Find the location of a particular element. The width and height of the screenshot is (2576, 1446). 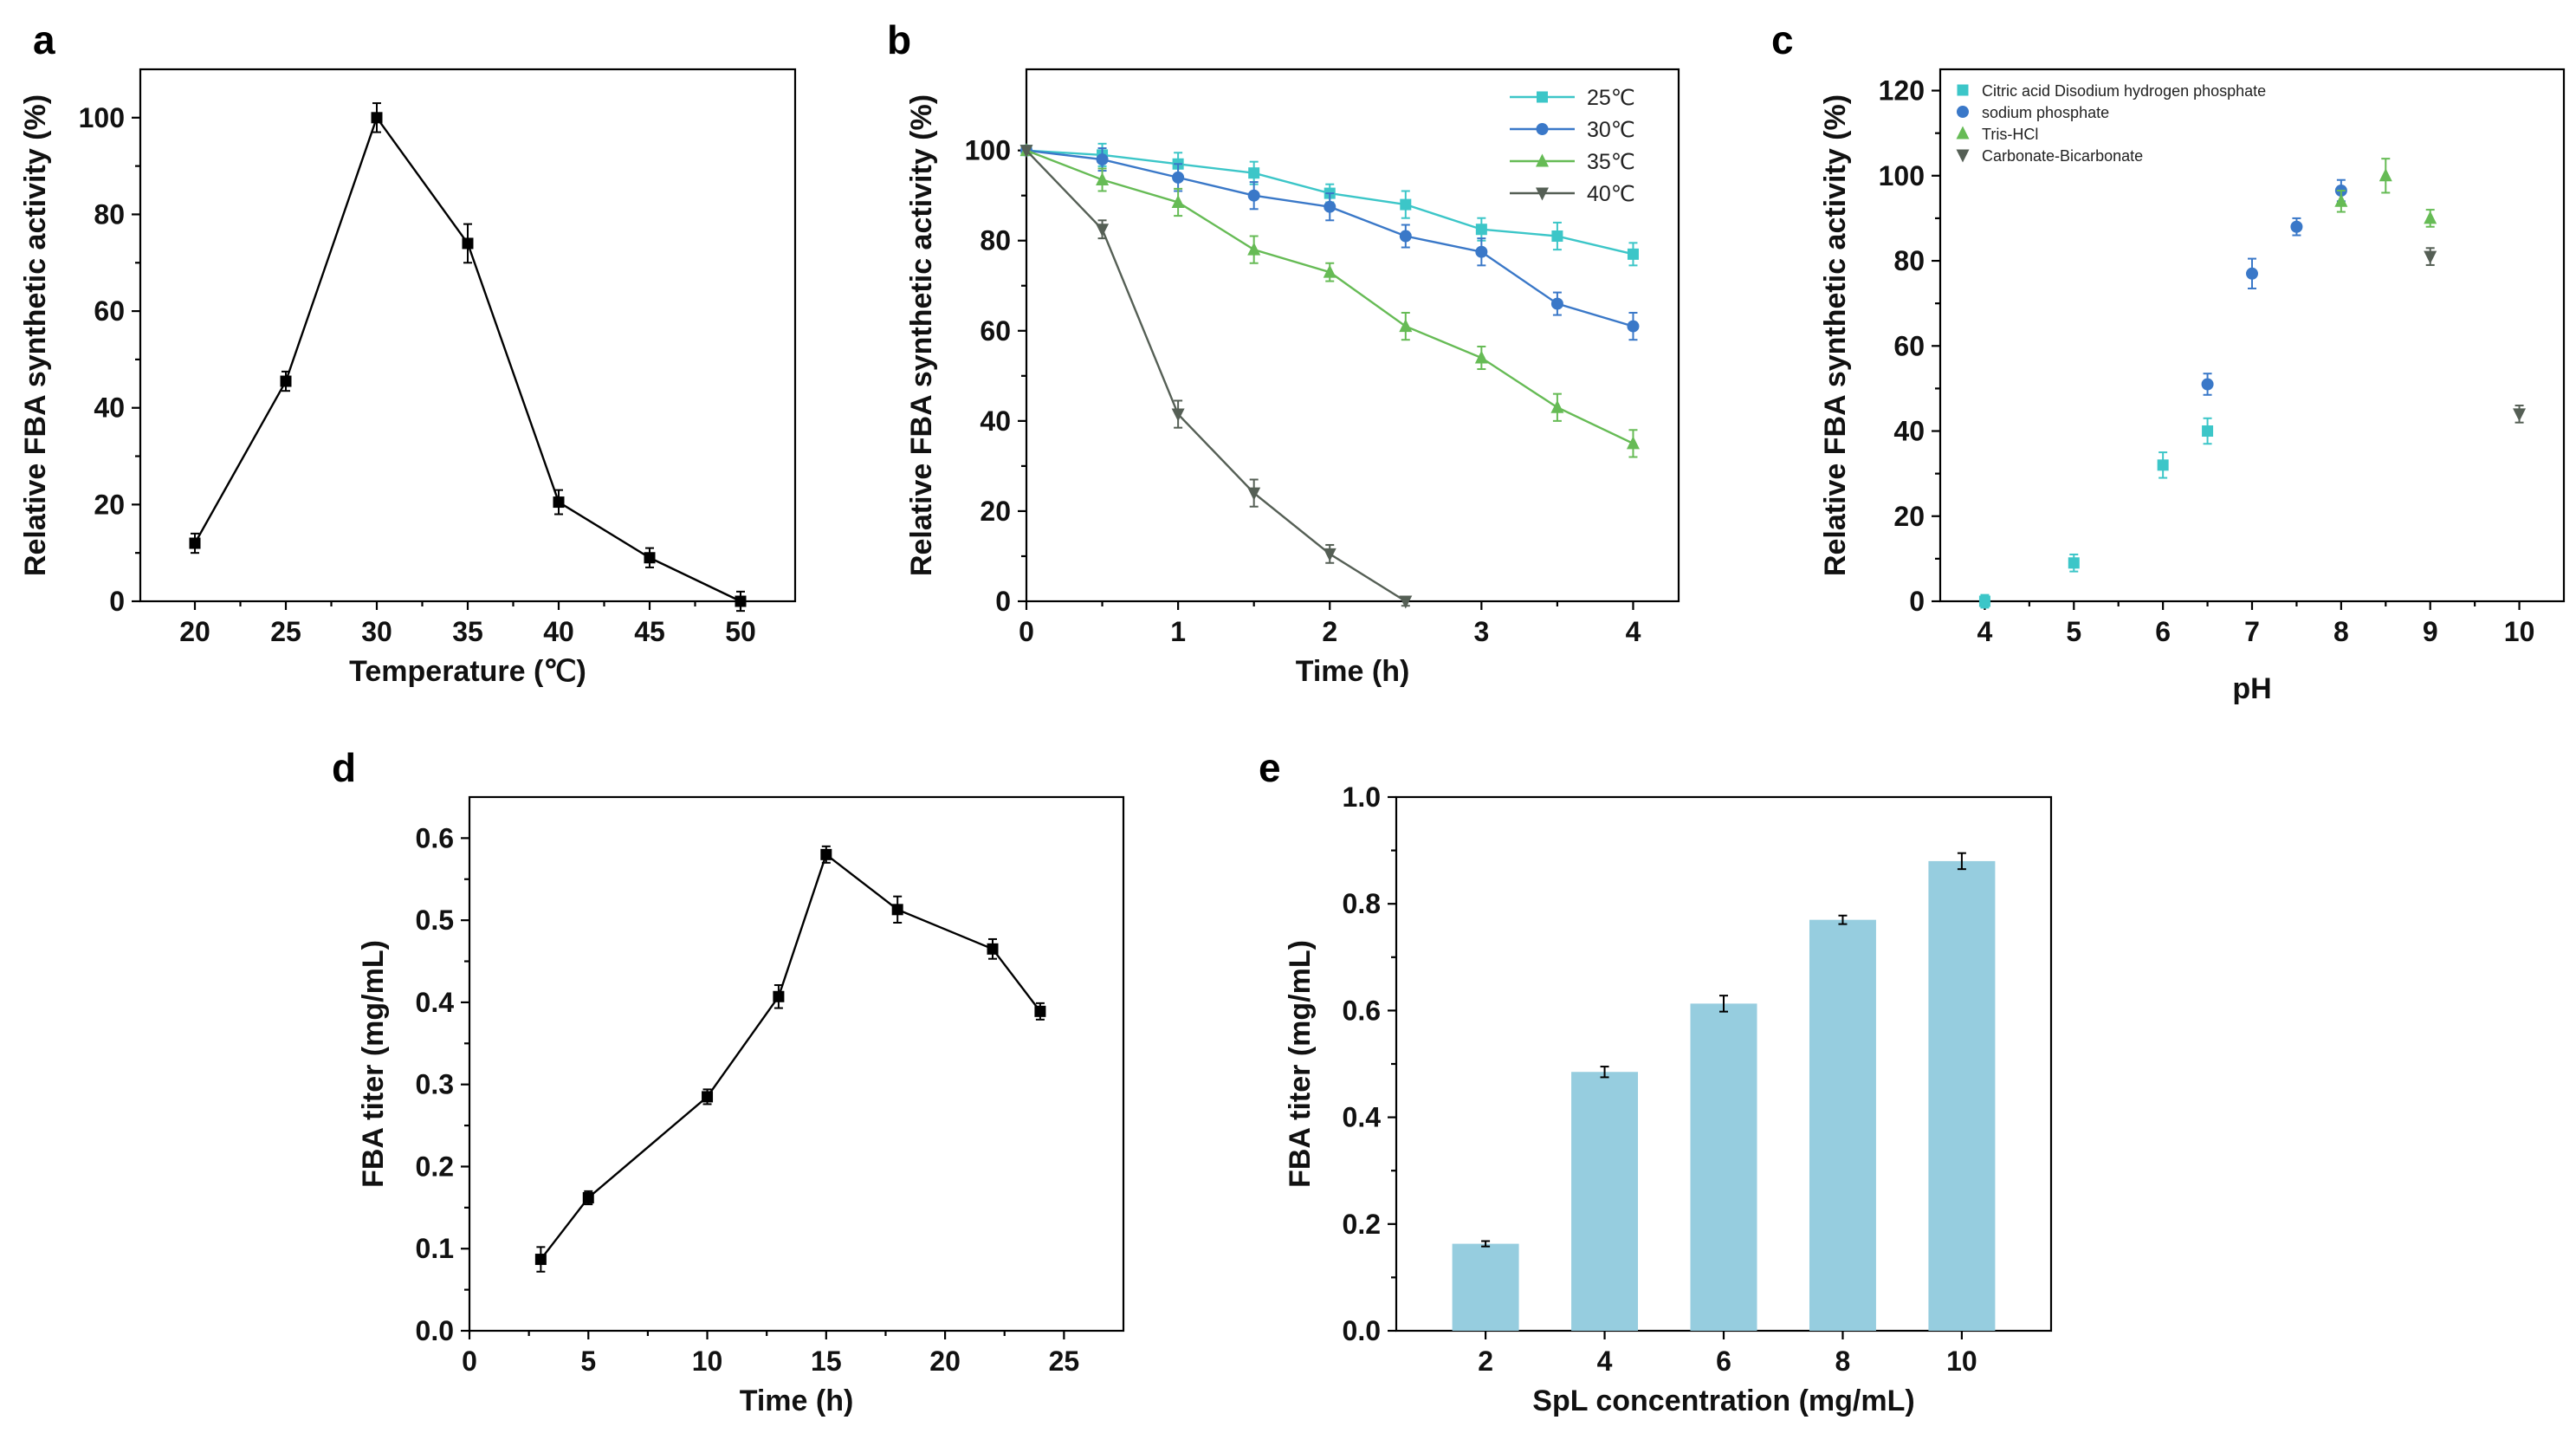

y-tick-label: 0.3 is located at coordinates (435, 1084).